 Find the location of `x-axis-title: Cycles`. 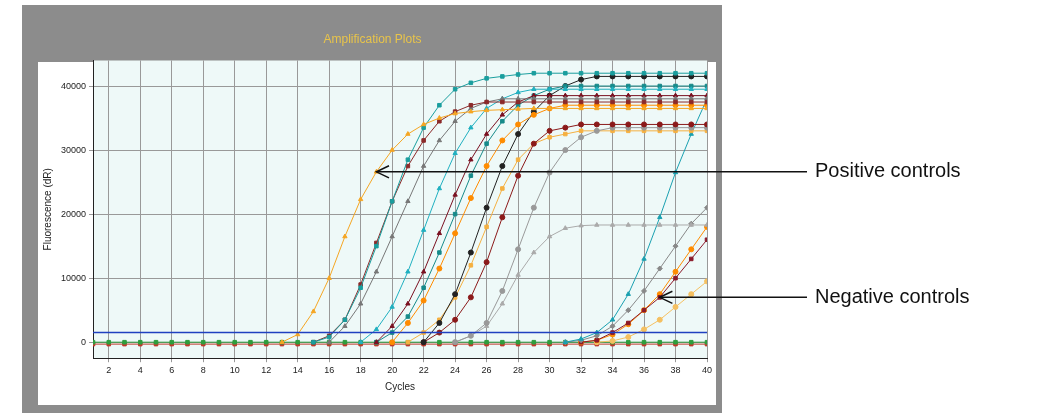

x-axis-title: Cycles is located at coordinates (400, 386).